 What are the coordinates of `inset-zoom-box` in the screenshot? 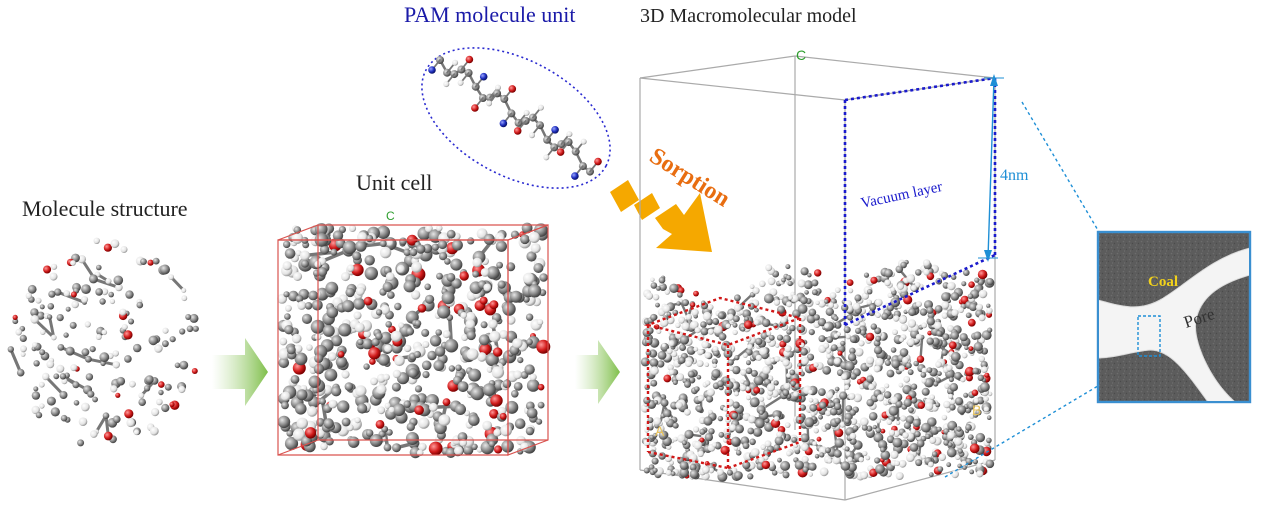 It's located at (1149, 336).